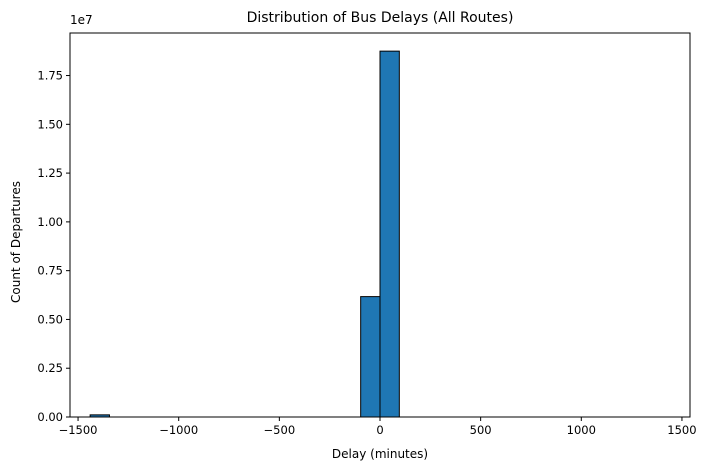 This screenshot has height=470, width=701. I want to click on y-ticks-group: 0.00 0.25 0.50 0.75 1.00 1.25 1.50 1.75, so click(53, 246).